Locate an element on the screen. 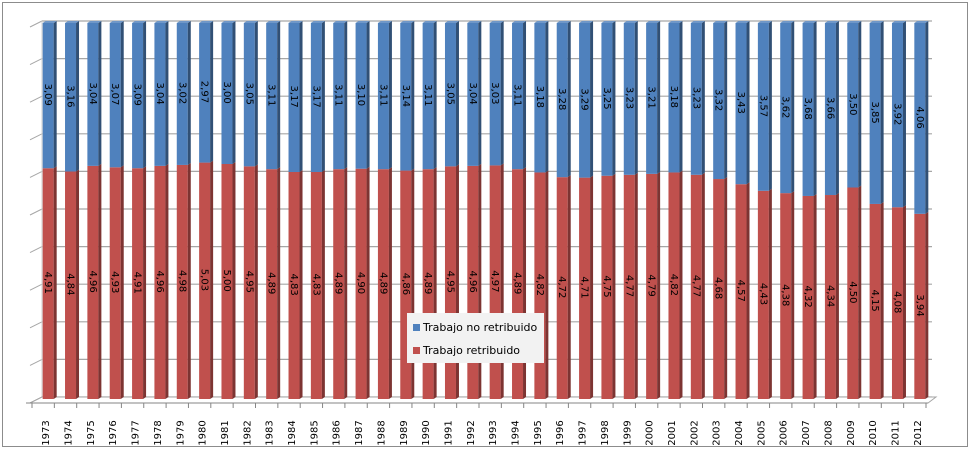 The width and height of the screenshot is (972, 451). data-label-paid: 4,96 is located at coordinates (472, 281).